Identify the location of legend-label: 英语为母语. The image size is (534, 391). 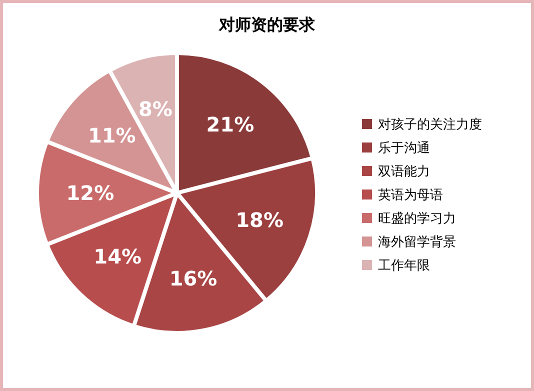
(410, 196).